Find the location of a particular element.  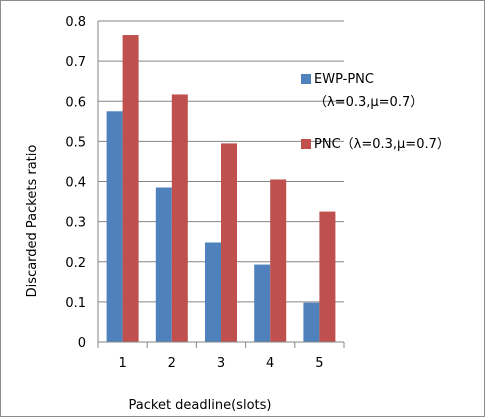

legend-label-ewp-pnc-line1: EWP-PNC is located at coordinates (344, 79).